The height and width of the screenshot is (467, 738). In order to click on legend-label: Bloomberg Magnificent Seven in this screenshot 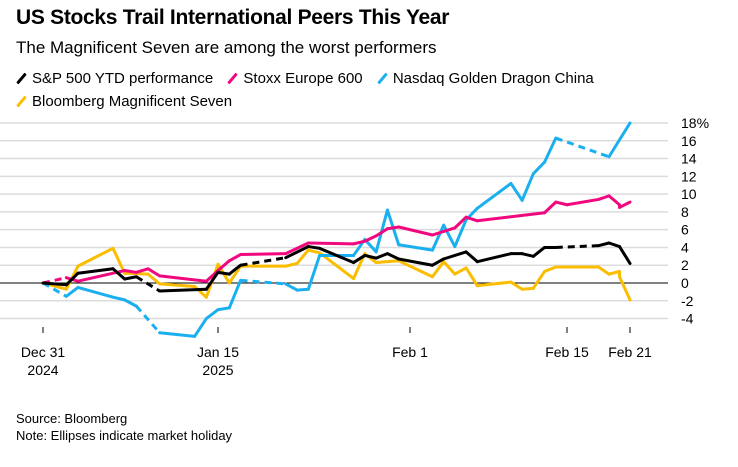, I will do `click(132, 101)`.